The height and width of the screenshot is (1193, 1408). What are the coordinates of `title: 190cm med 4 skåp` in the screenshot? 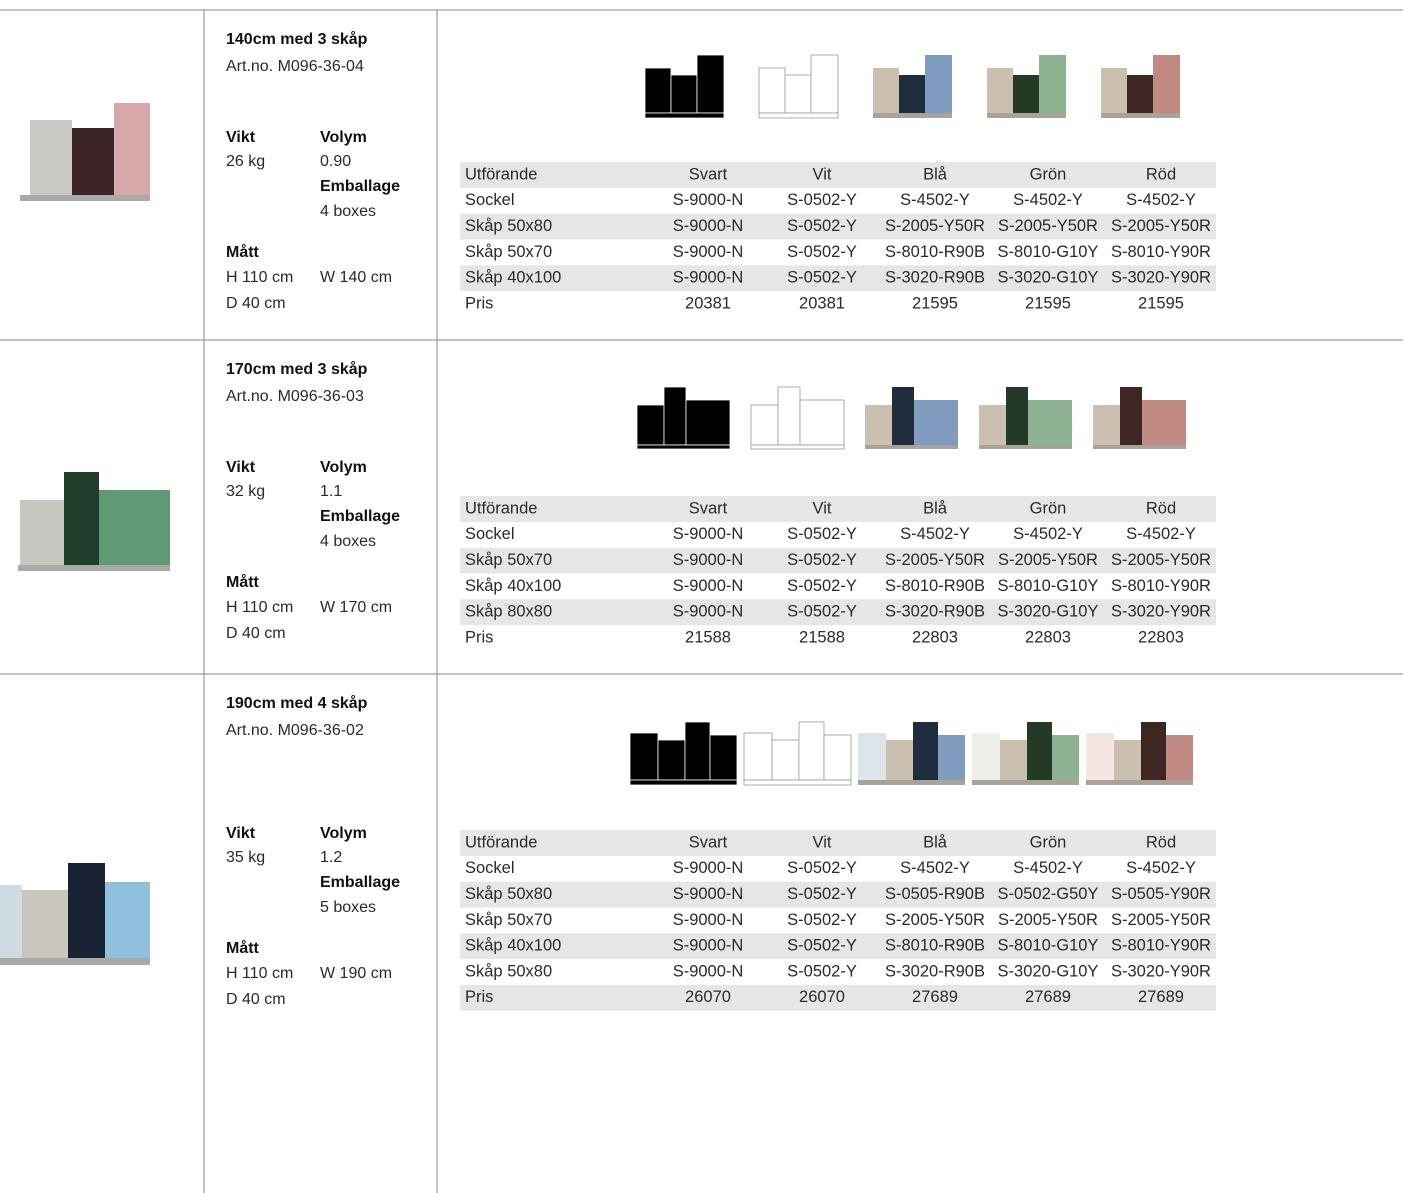 It's located at (297, 703).